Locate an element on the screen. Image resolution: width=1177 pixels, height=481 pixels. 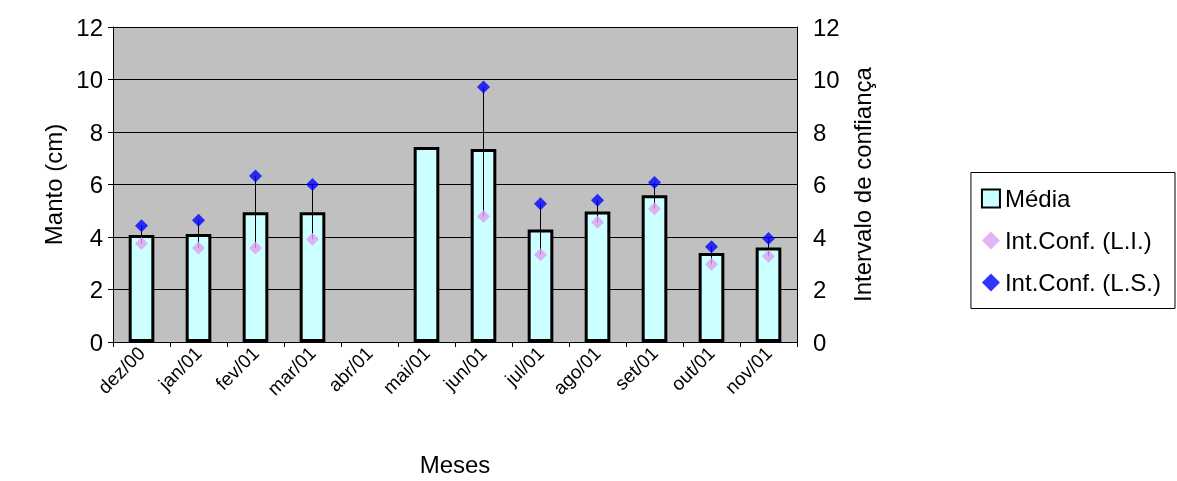
y-tick-label: 4 is located at coordinates (96, 237).